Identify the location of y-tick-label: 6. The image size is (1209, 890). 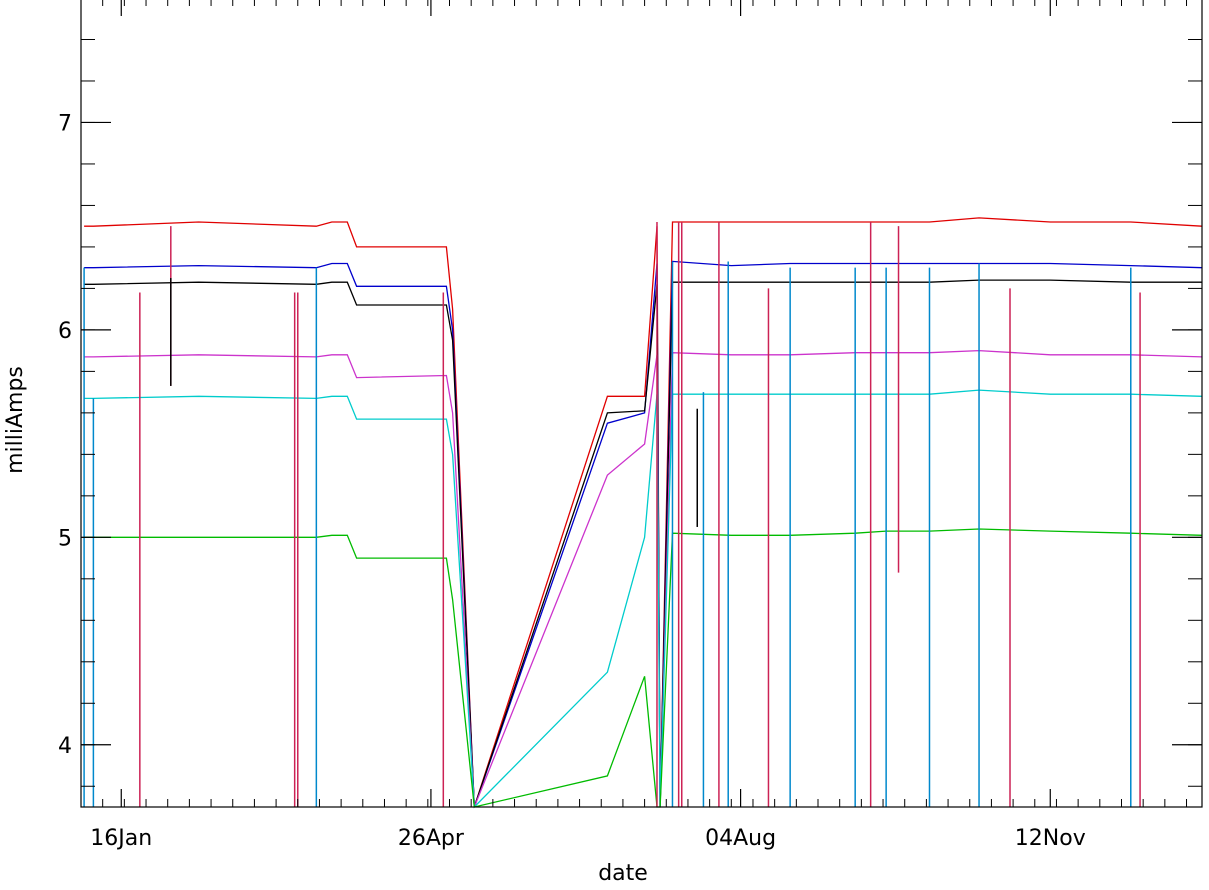
(65, 331).